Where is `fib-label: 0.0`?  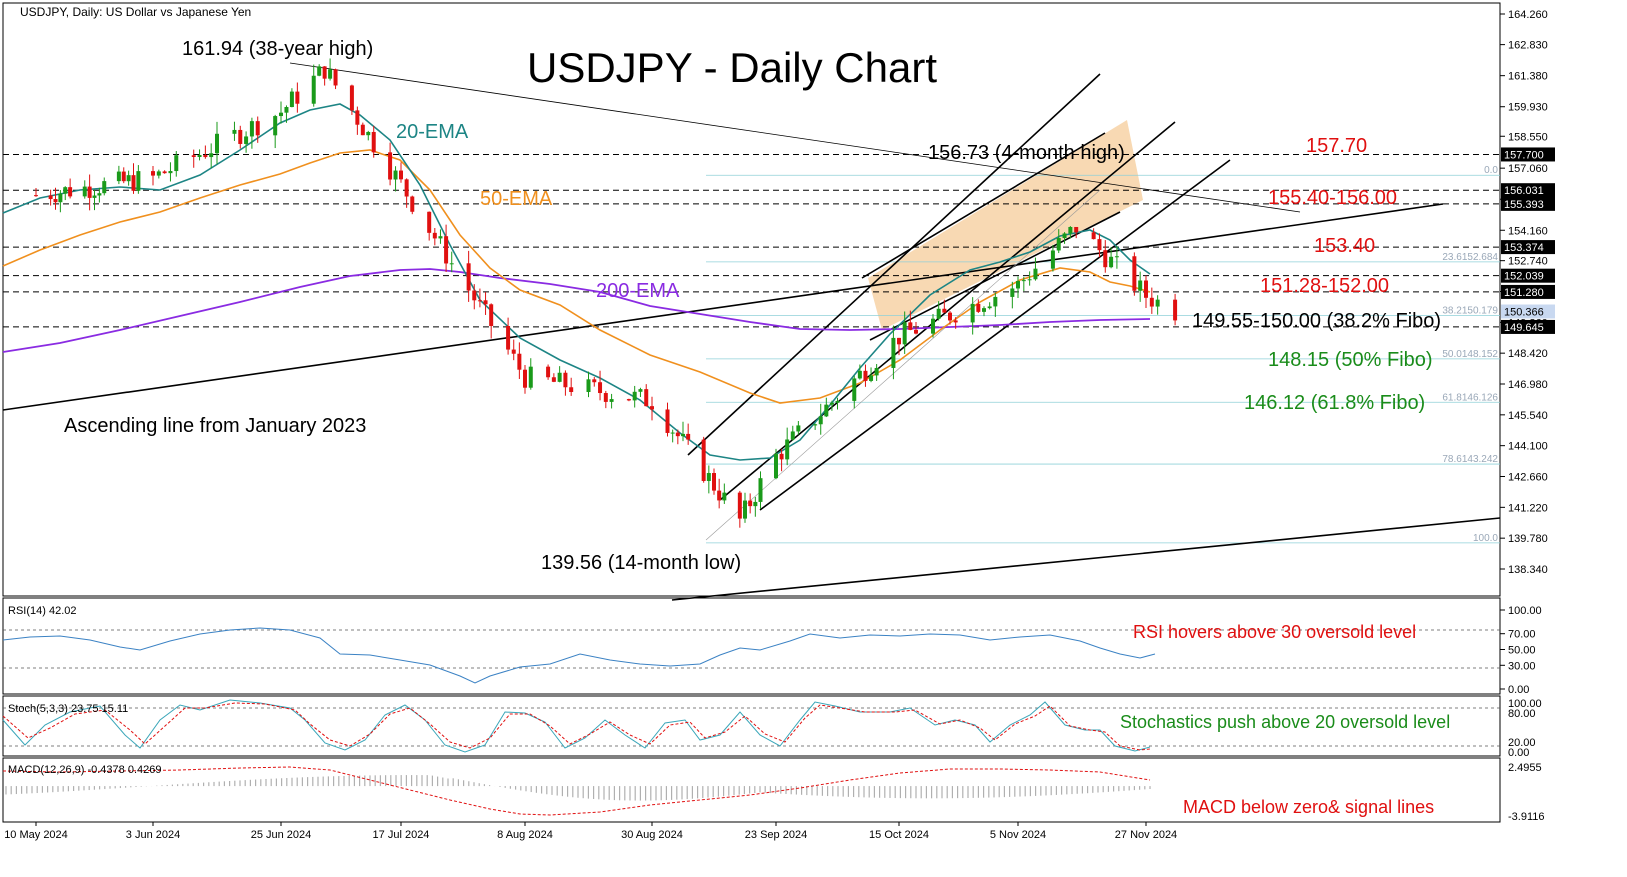
fib-label: 0.0 is located at coordinates (1491, 170).